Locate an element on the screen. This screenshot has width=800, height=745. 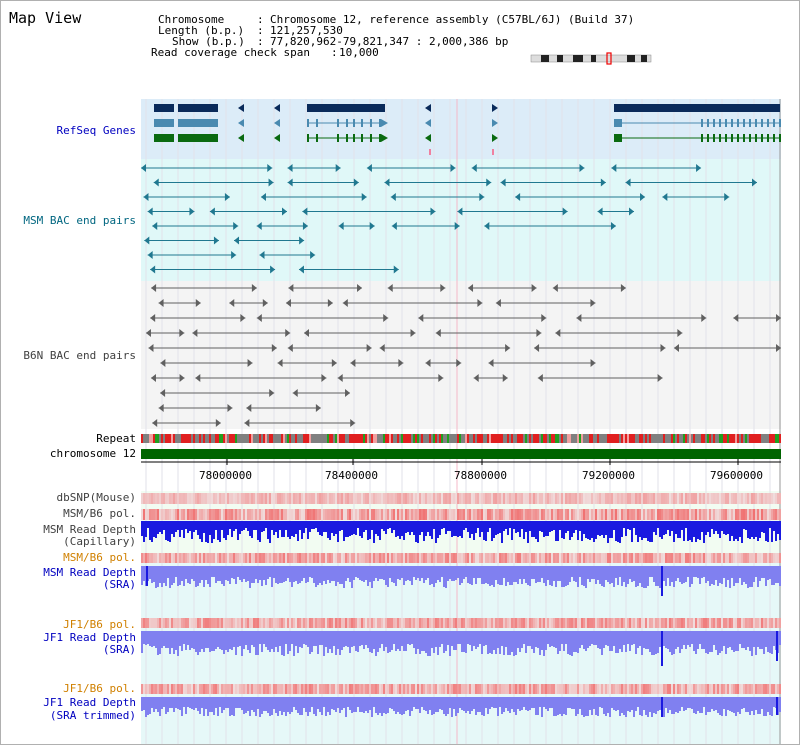
track-label-refseq: RefSeq Genes is located at coordinates (96, 130).